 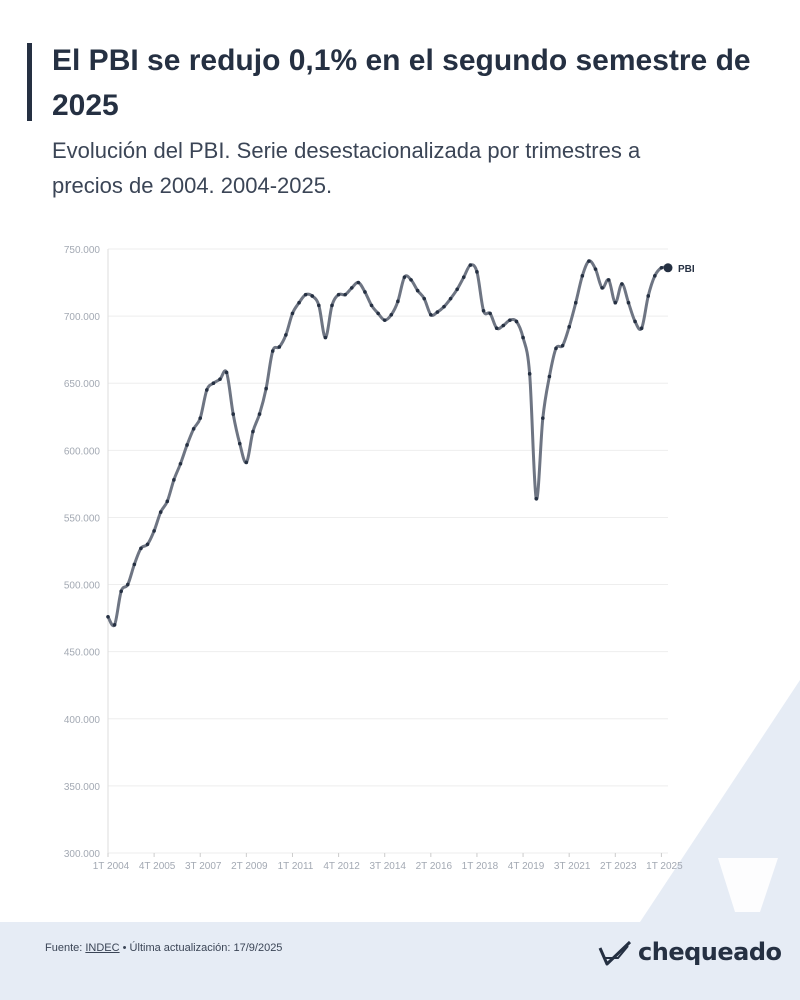 I want to click on y-tick-label: 400.000, so click(x=82, y=720).